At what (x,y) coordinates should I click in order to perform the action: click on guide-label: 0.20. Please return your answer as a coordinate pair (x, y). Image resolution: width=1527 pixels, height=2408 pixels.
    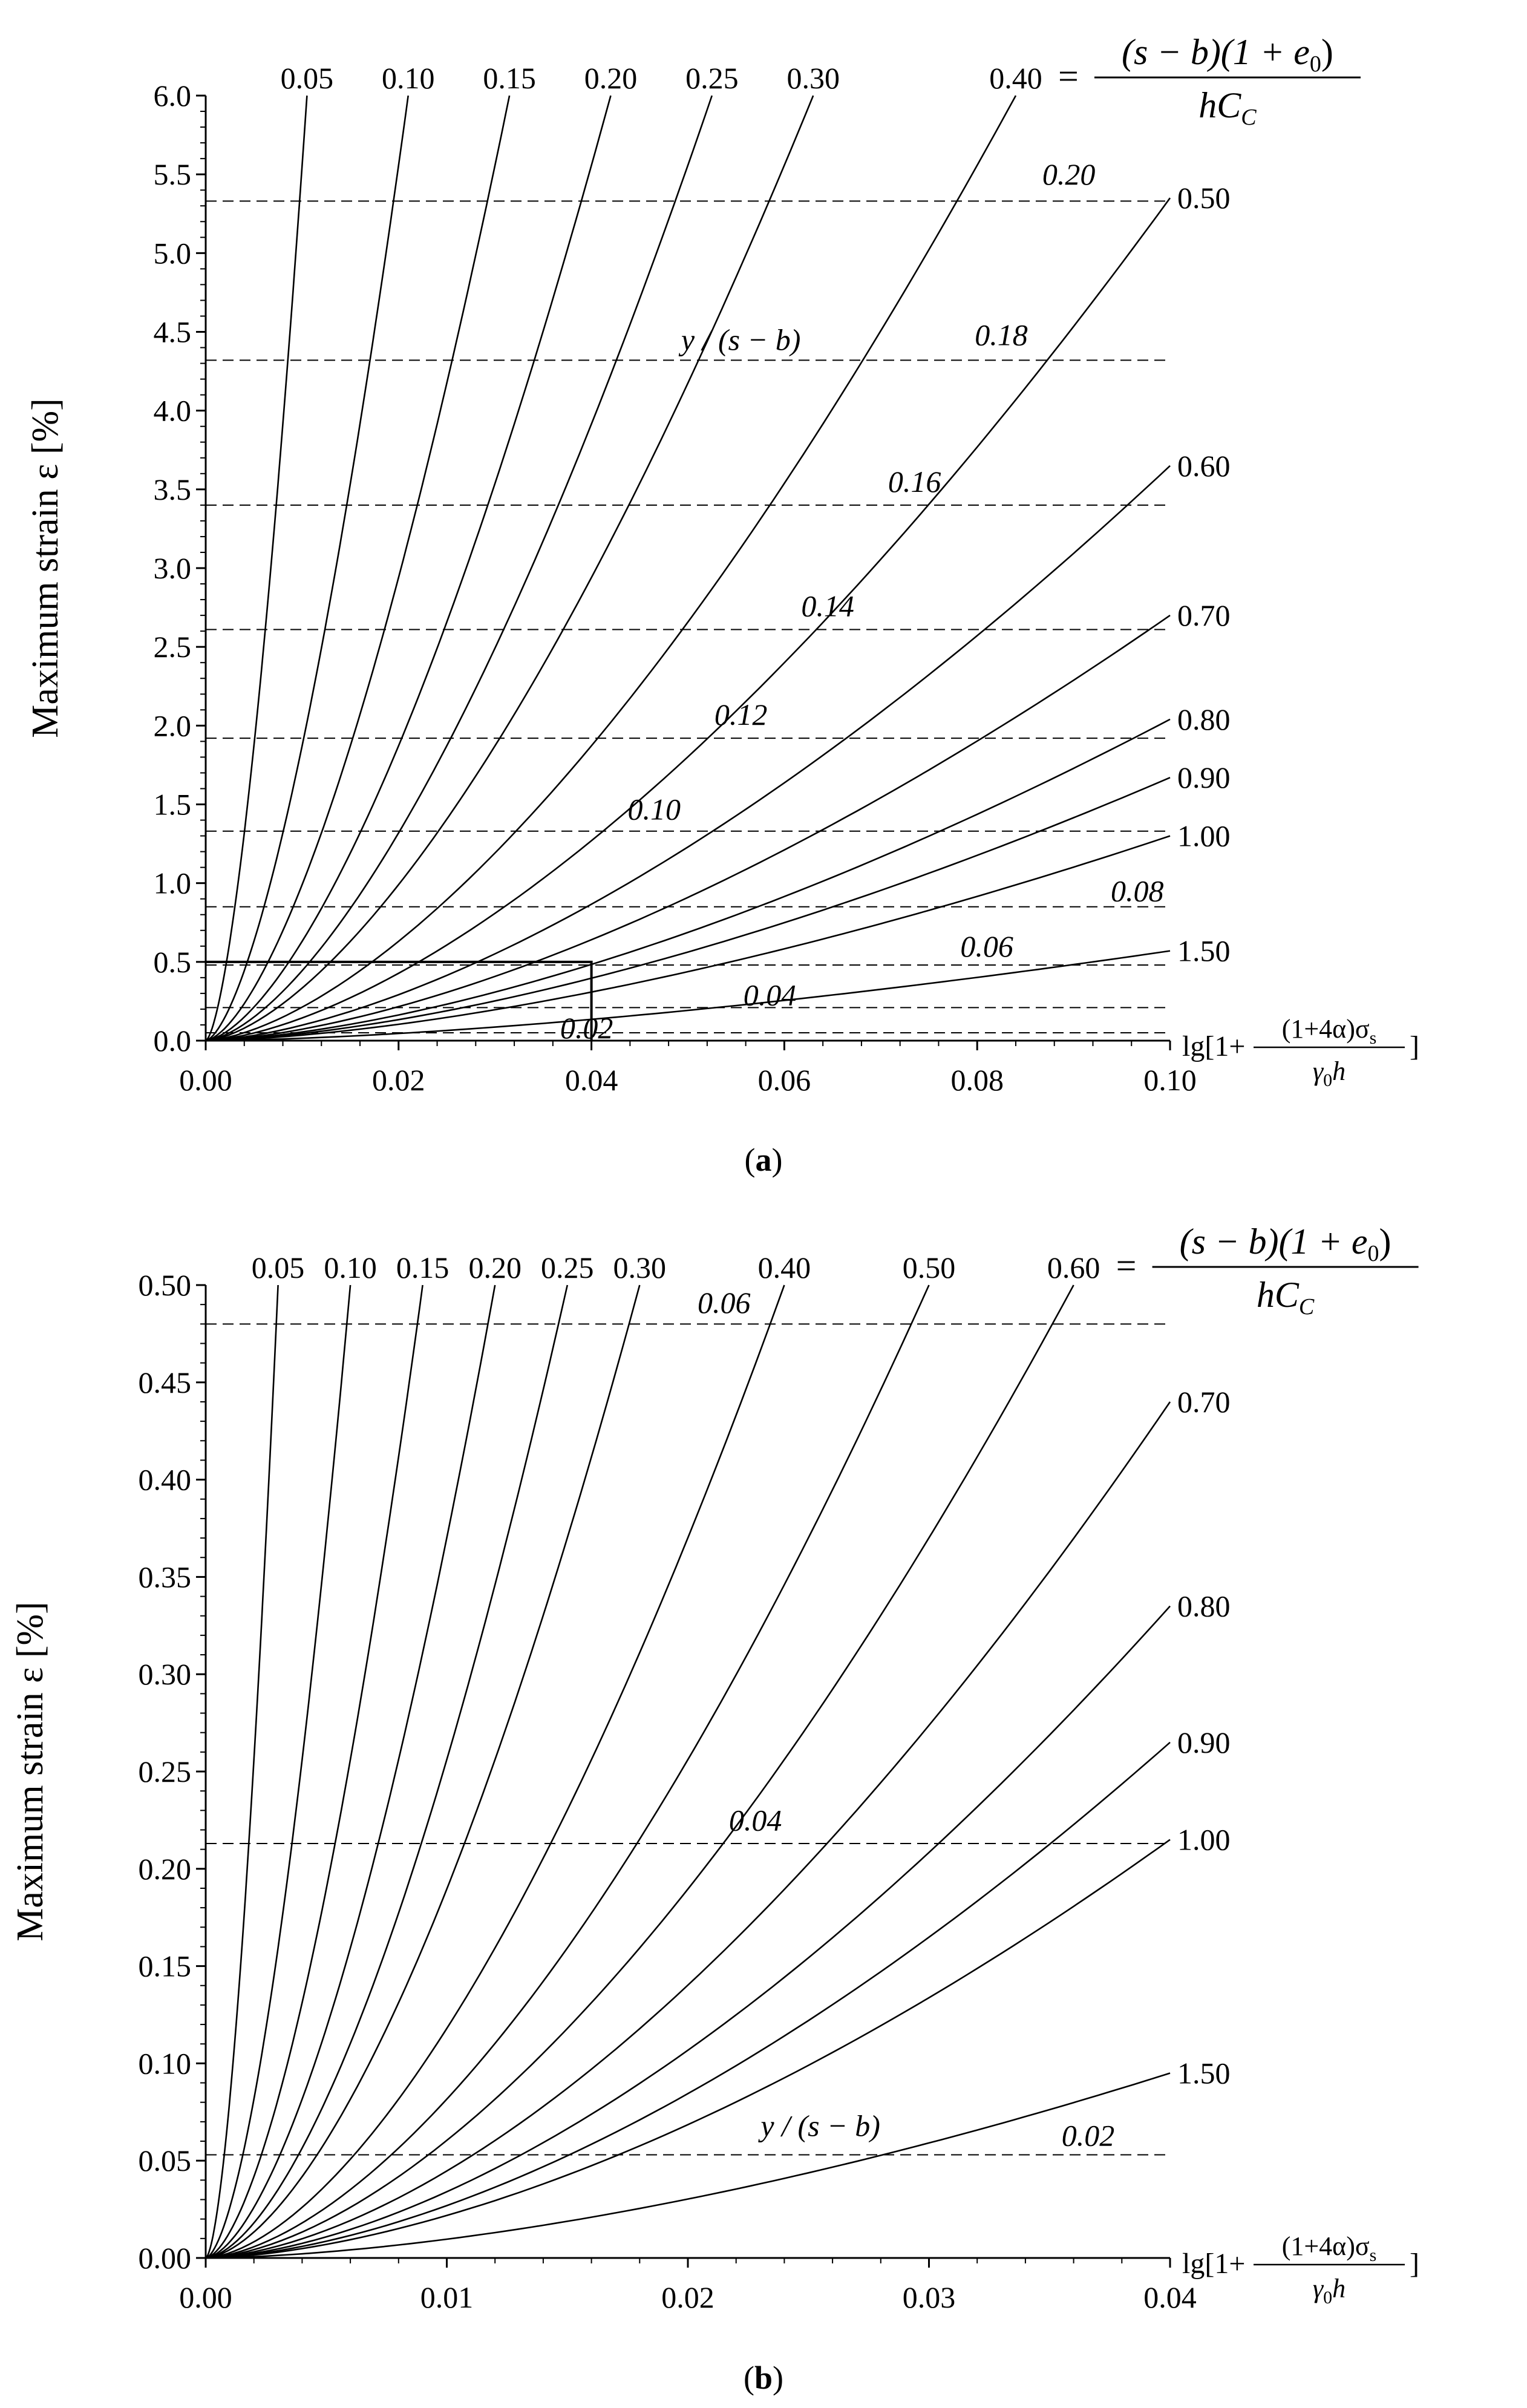
    Looking at the image, I should click on (1069, 174).